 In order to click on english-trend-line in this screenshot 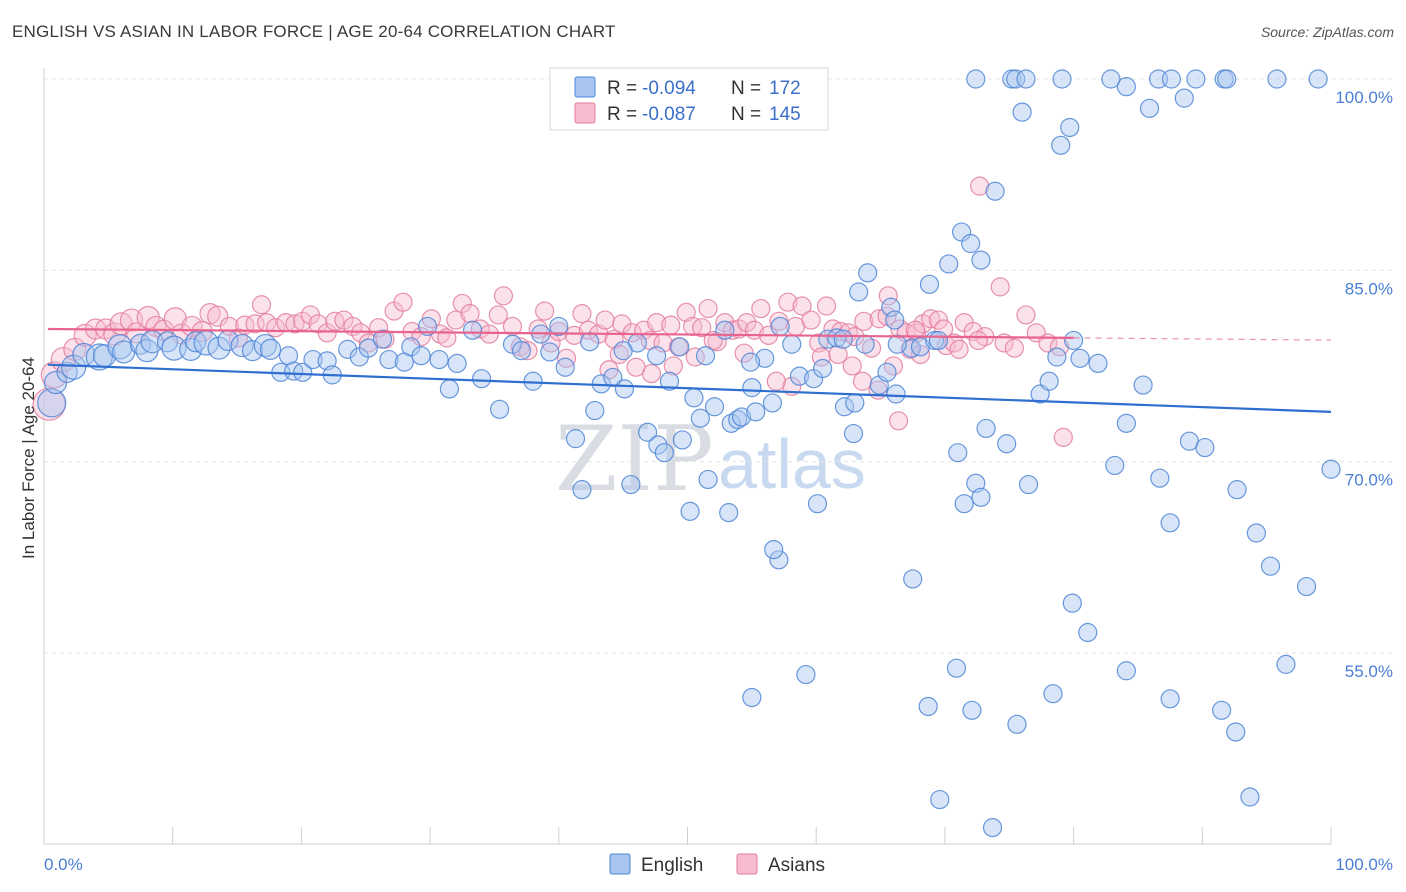, I will do `click(689, 388)`.